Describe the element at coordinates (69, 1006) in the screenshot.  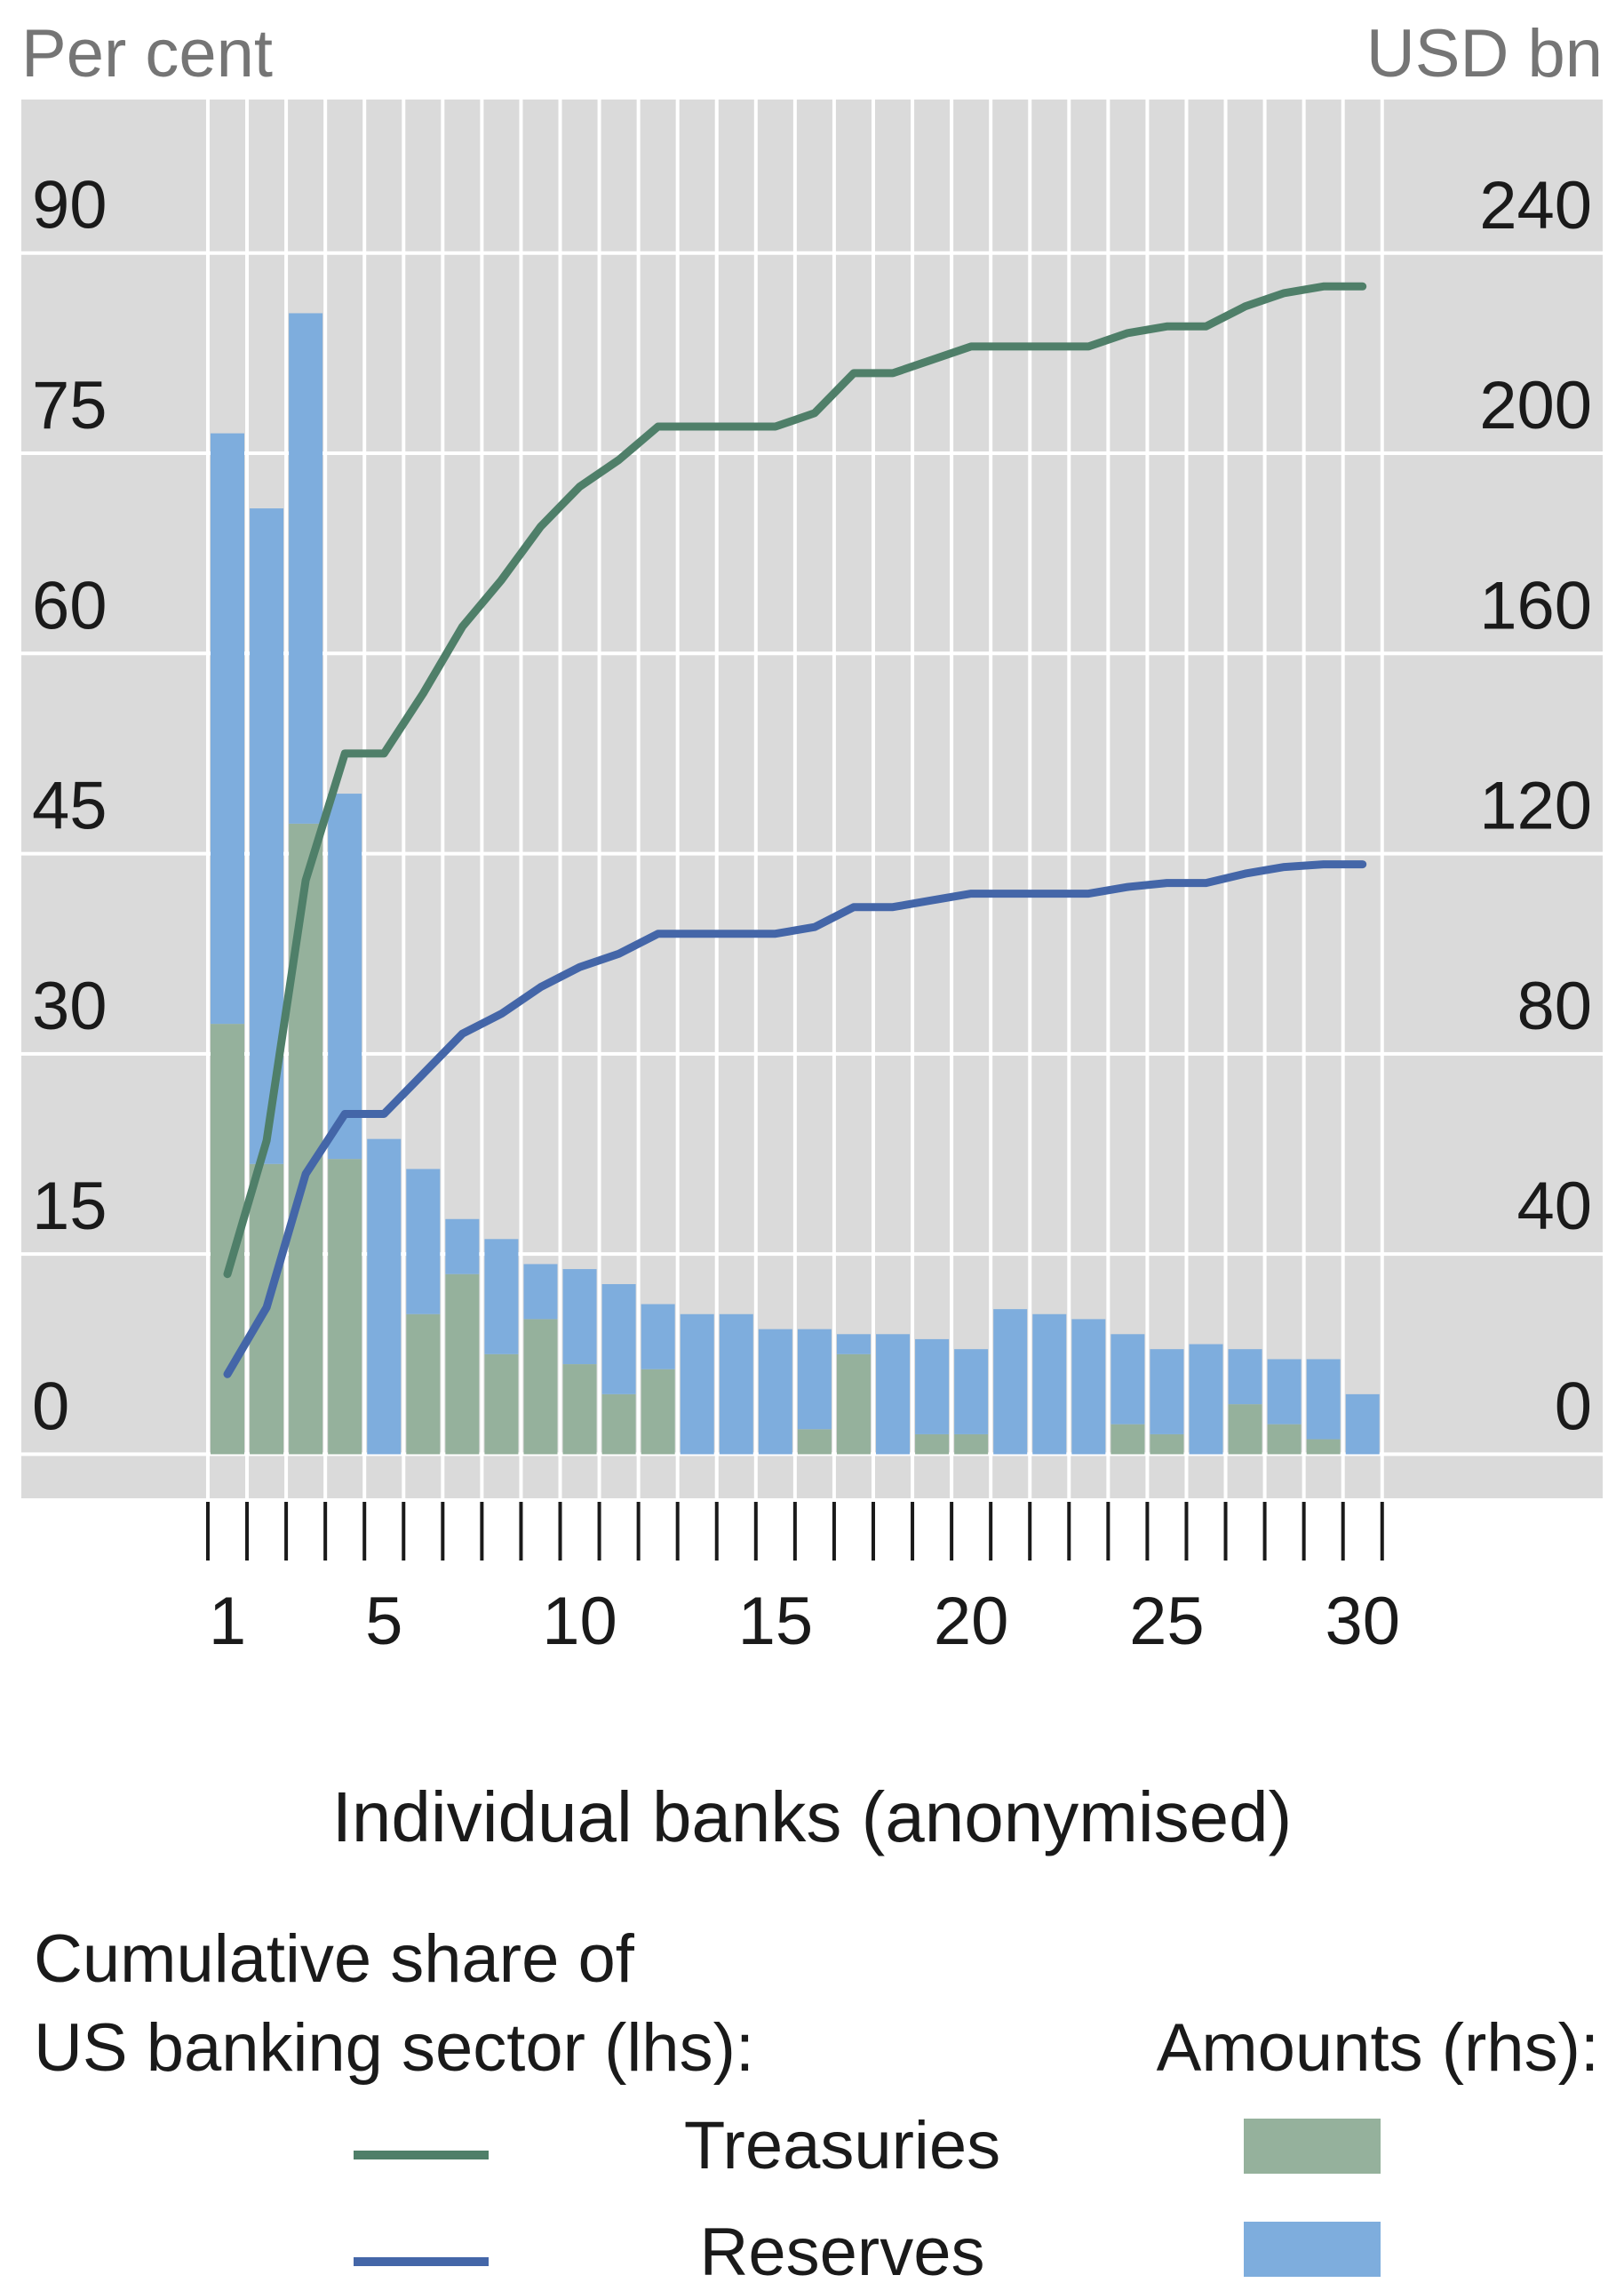
I see `y-left-tick: 30` at that location.